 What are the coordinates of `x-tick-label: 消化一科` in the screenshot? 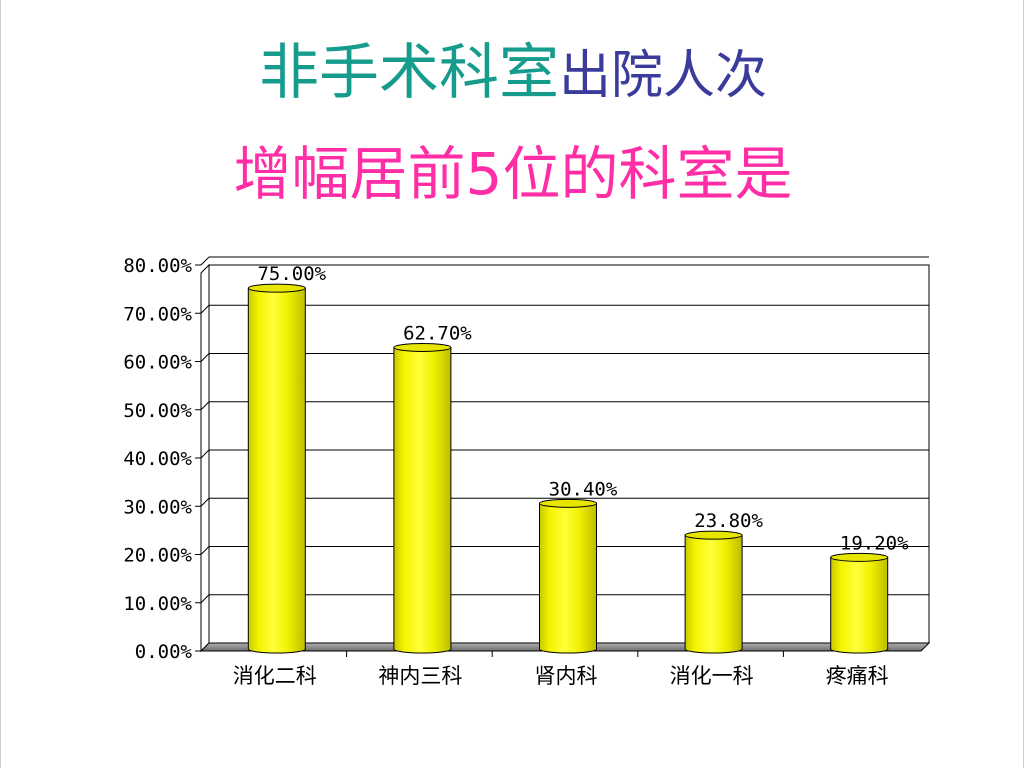 It's located at (712, 676).